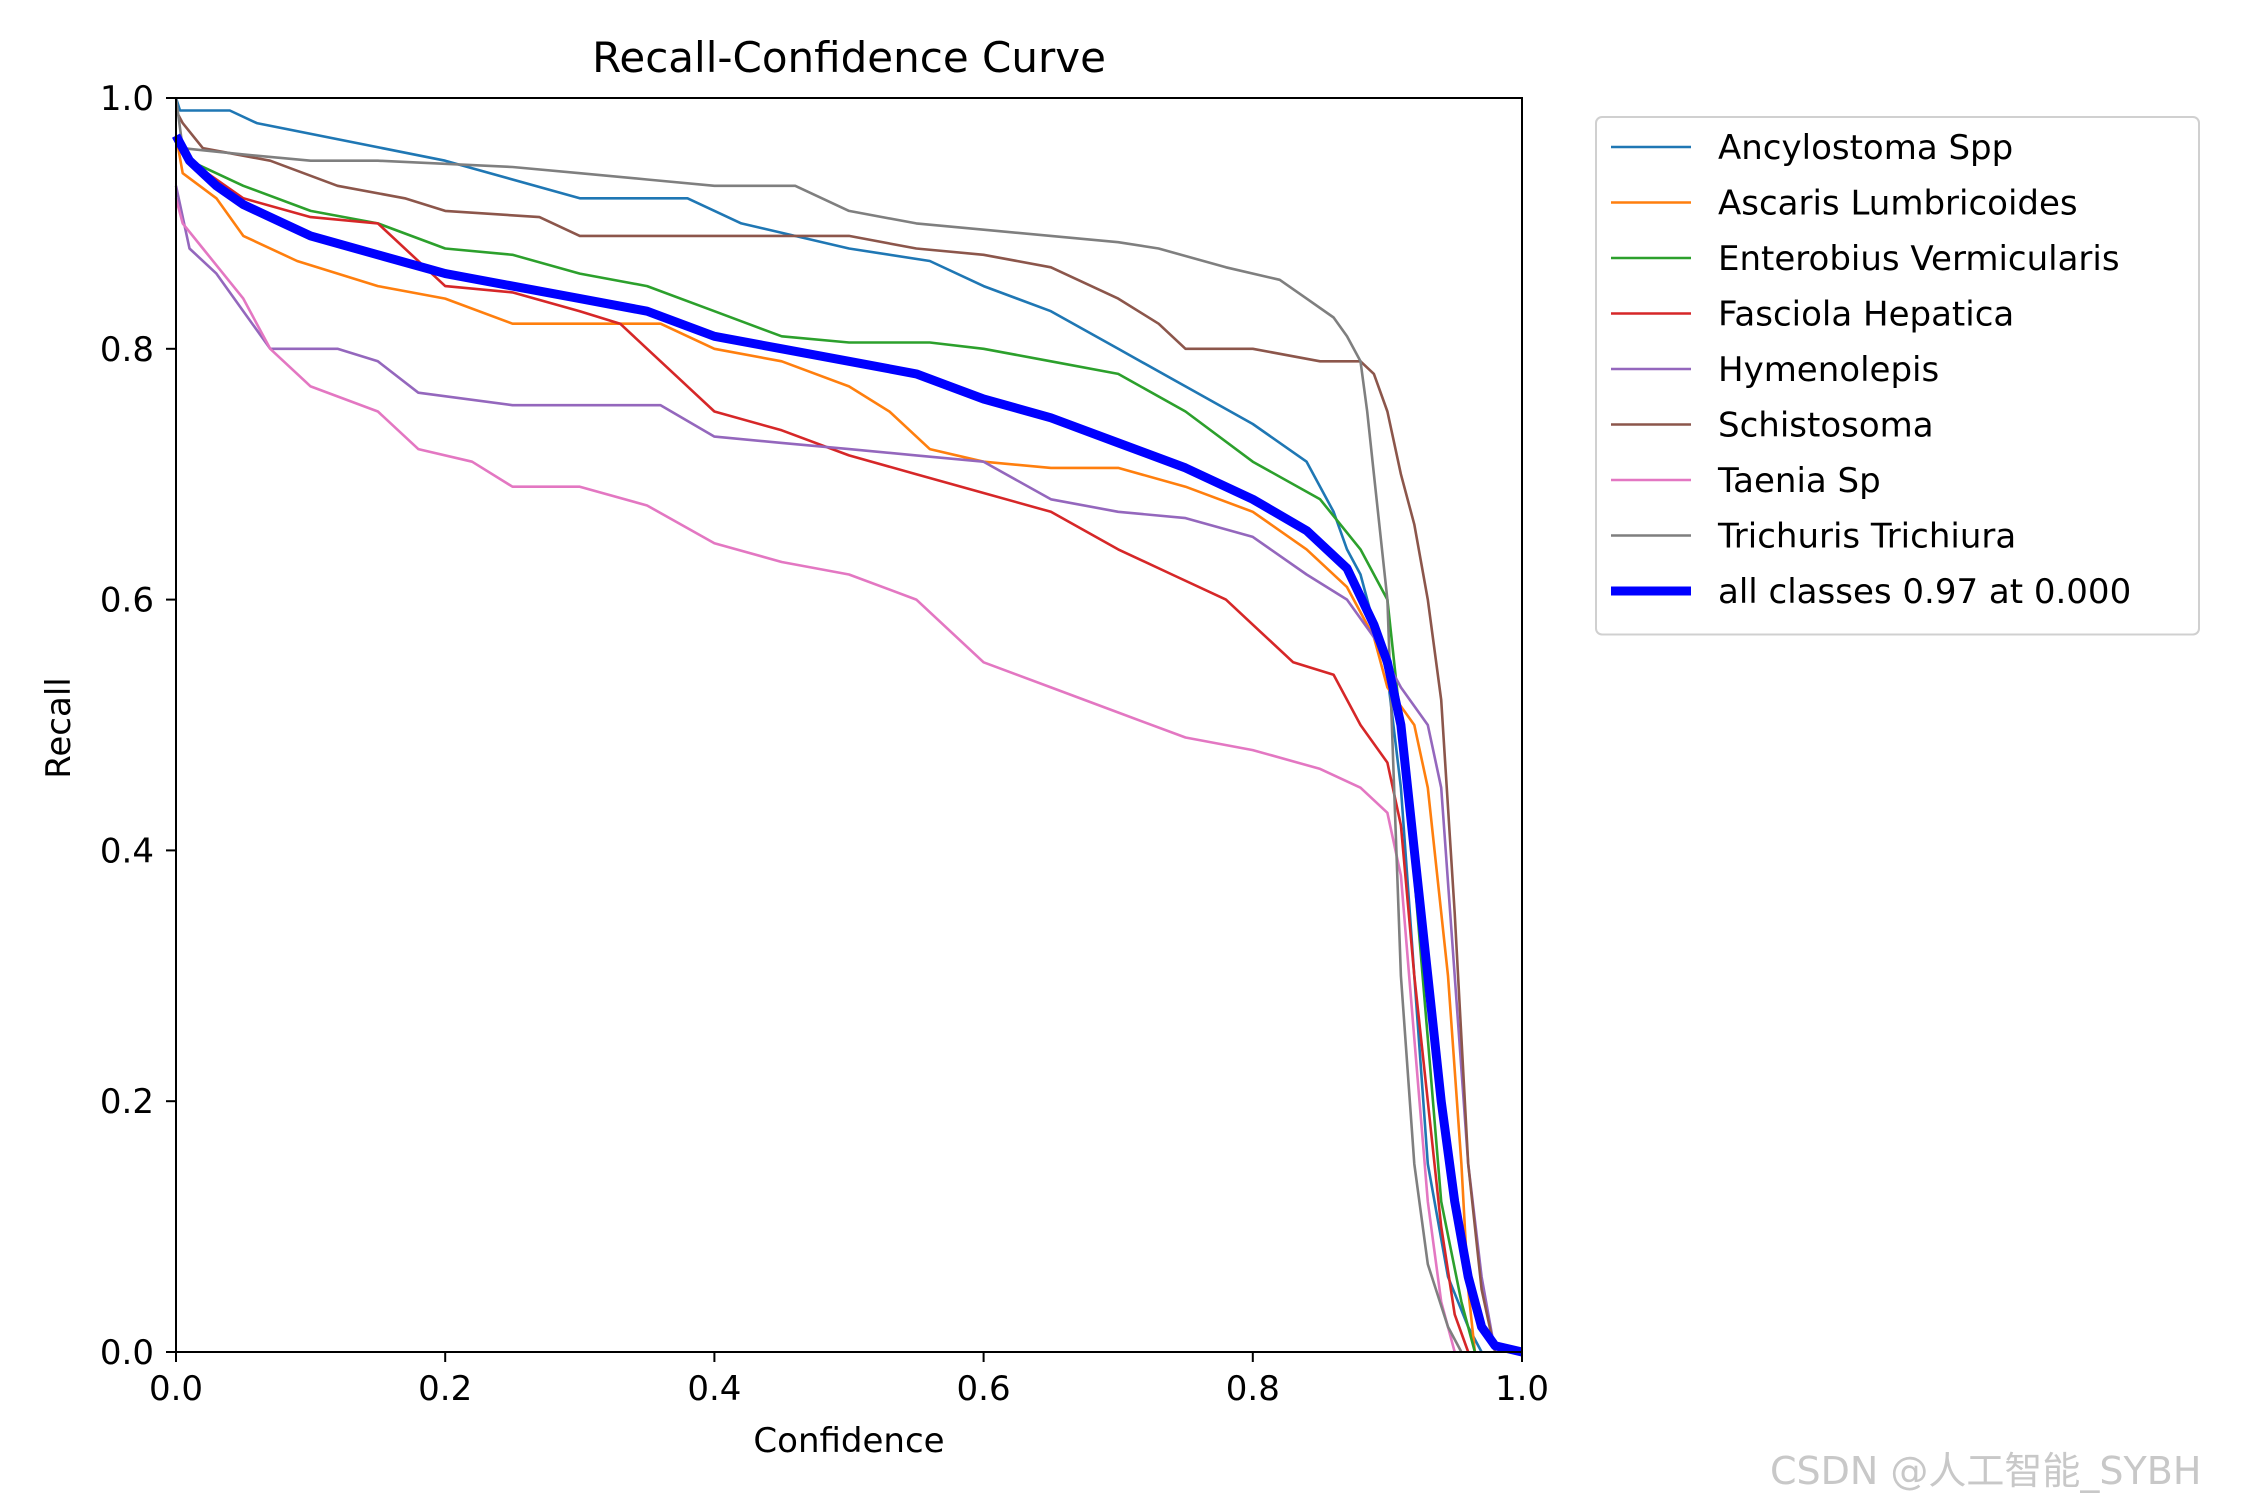 The height and width of the screenshot is (1500, 2250). Describe the element at coordinates (127, 1353) in the screenshot. I see `y-tick-label: 0.0` at that location.